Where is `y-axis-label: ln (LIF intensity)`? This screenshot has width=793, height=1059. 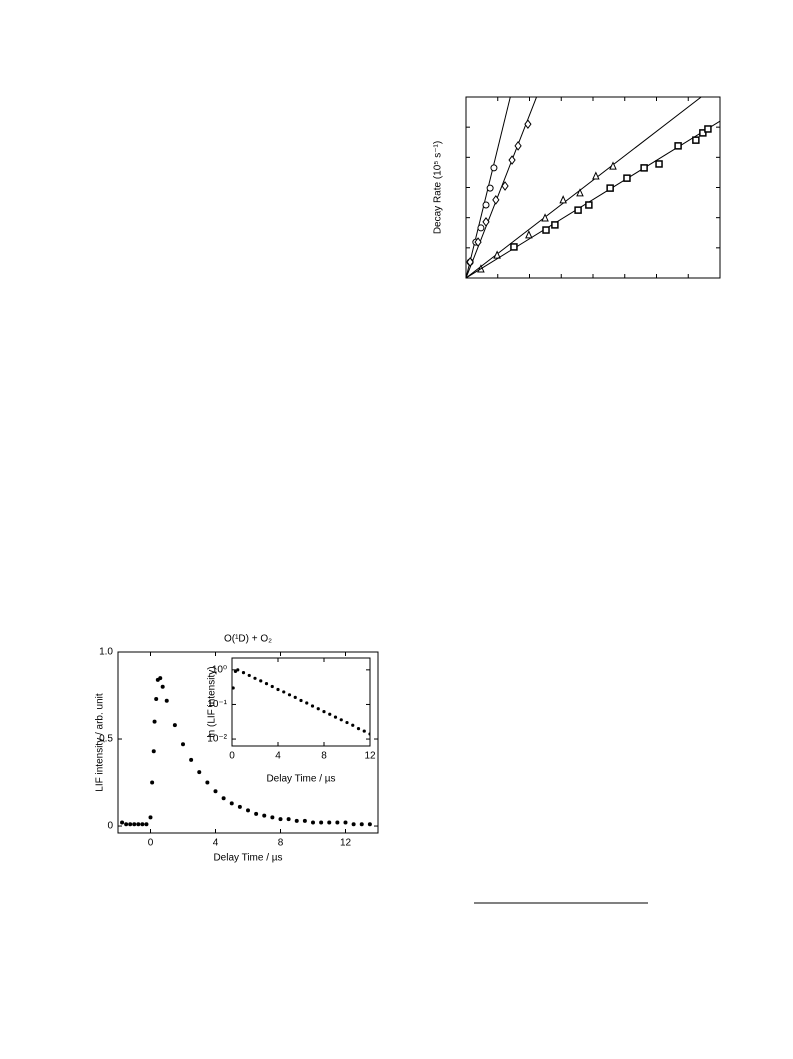
y-axis-label: ln (LIF intensity) is located at coordinates (212, 701).